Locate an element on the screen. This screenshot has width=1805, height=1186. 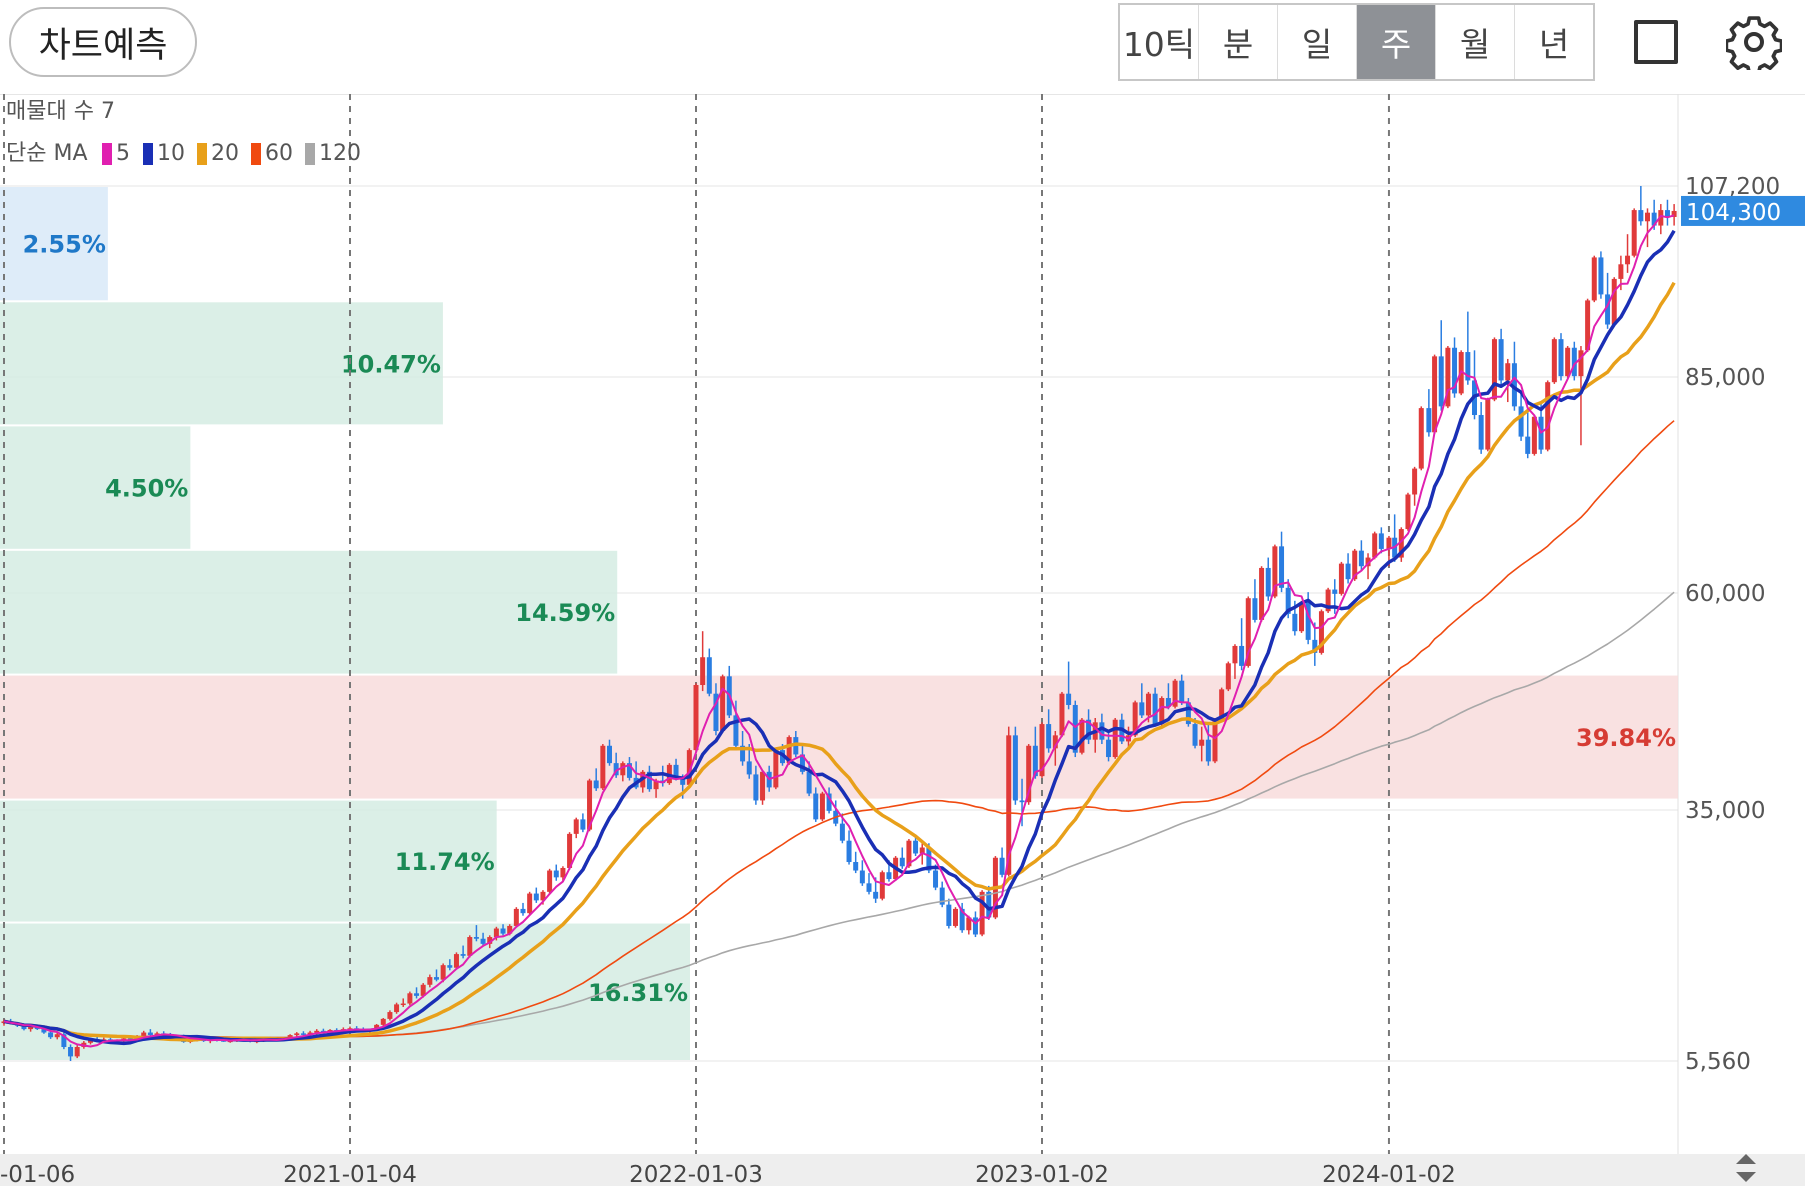
volume-profile-label: 4.50% is located at coordinates (146, 489).